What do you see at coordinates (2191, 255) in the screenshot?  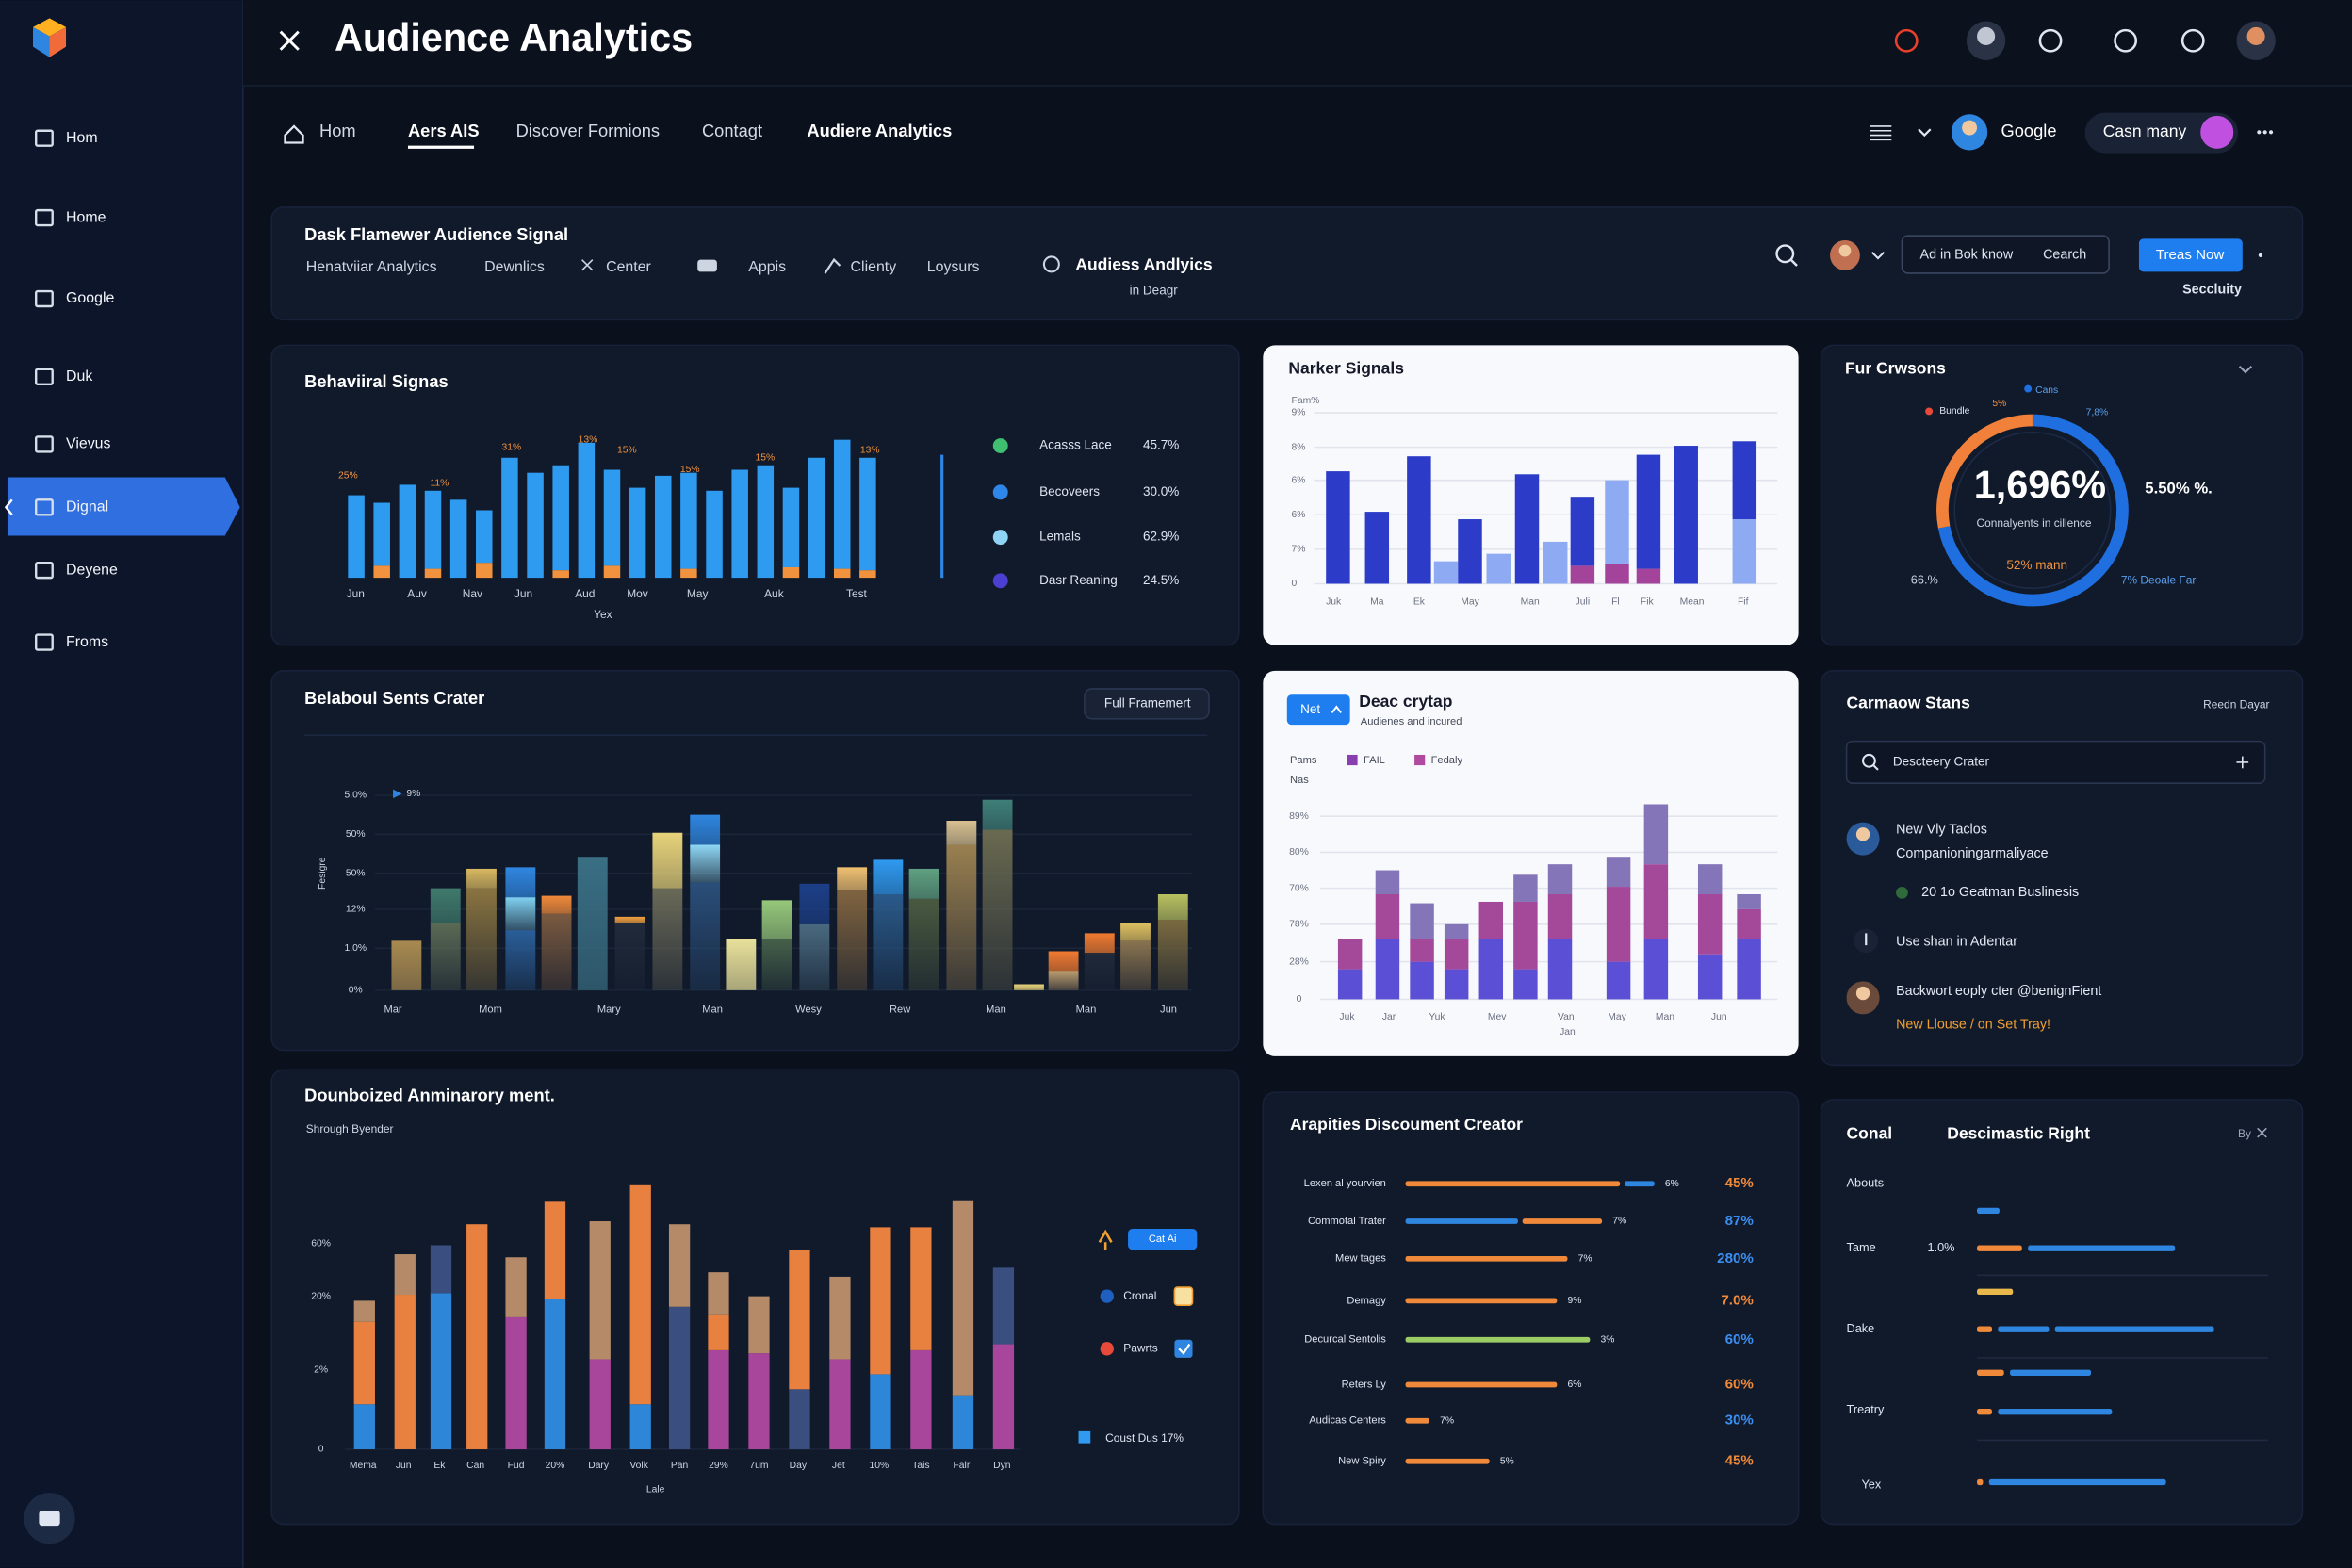 I see `primary-button` at bounding box center [2191, 255].